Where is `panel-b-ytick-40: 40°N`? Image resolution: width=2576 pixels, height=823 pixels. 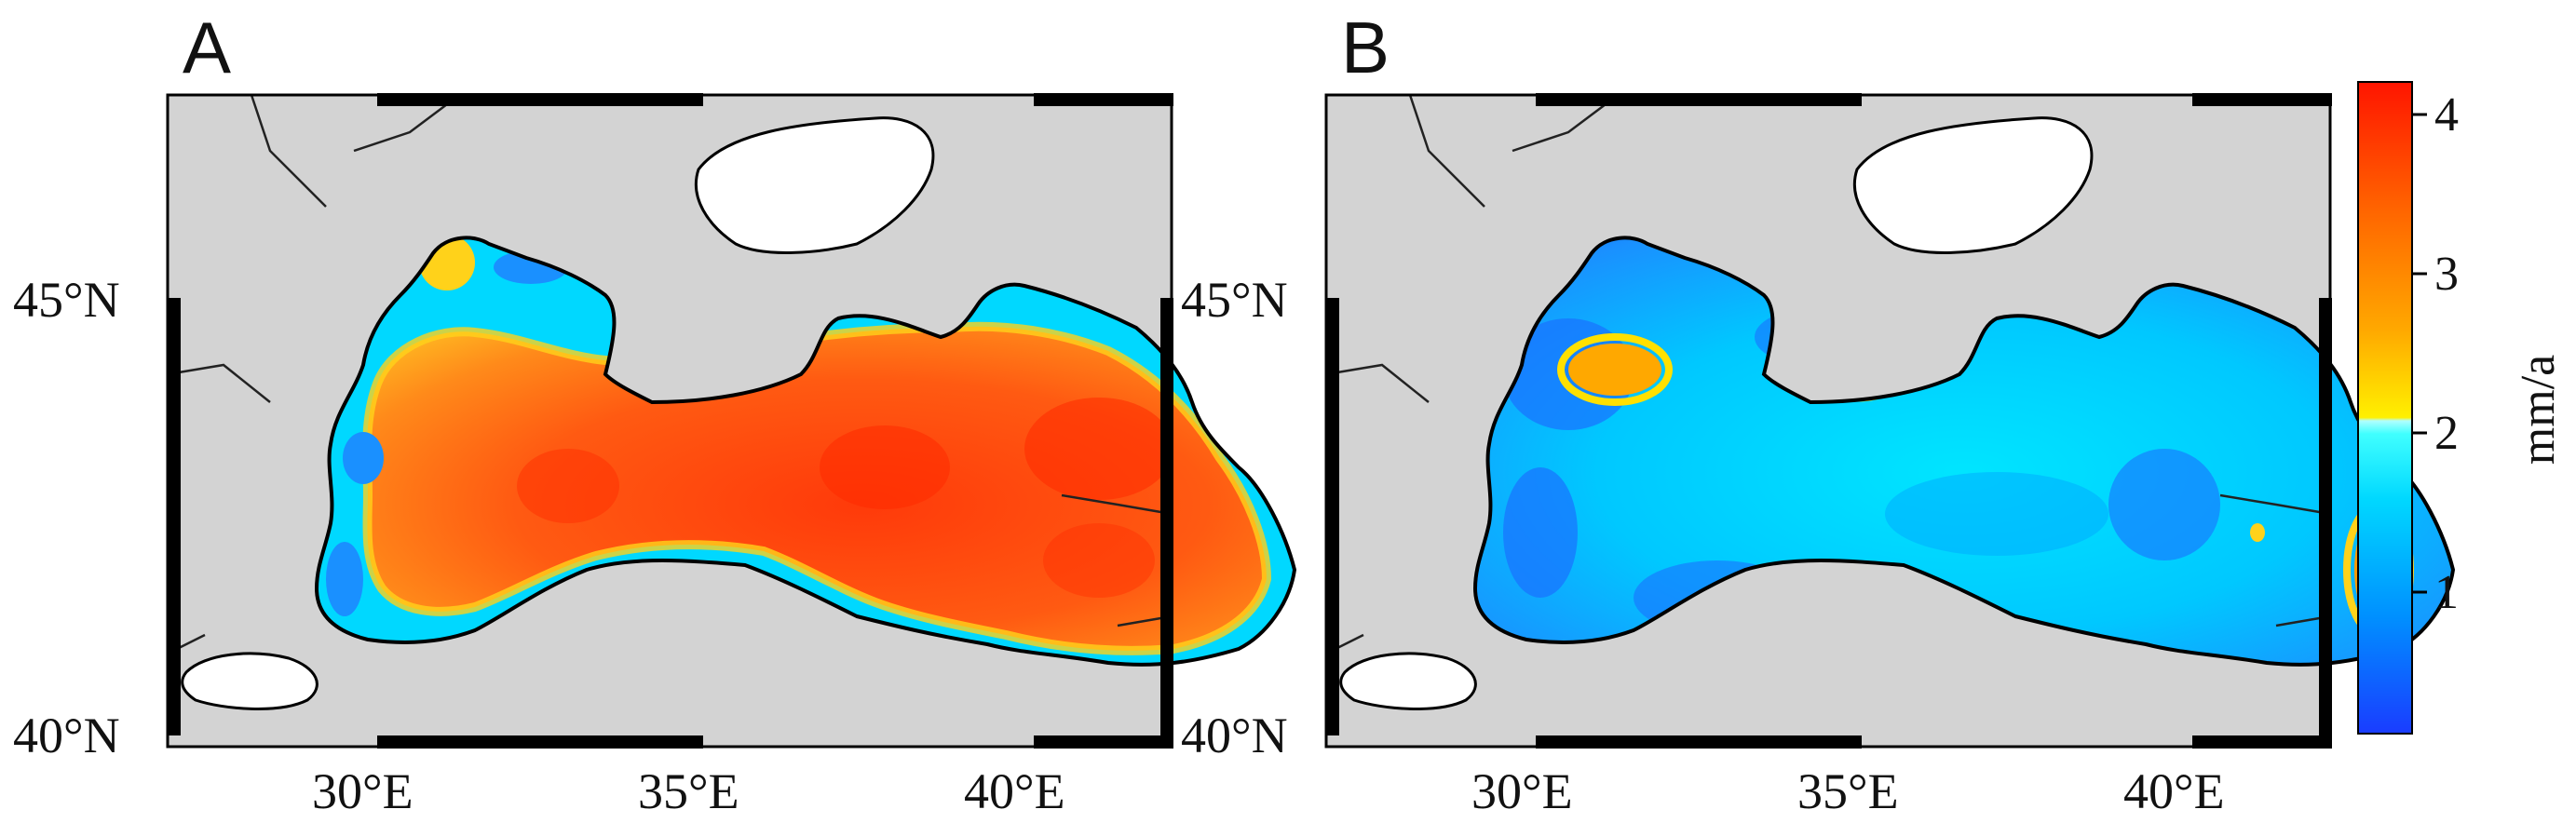
panel-b-ytick-40: 40°N is located at coordinates (1234, 735).